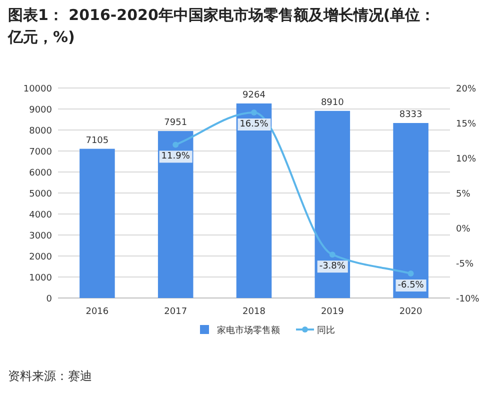 This screenshot has width=503, height=393. I want to click on y2-tick-label: 20%, so click(466, 89).